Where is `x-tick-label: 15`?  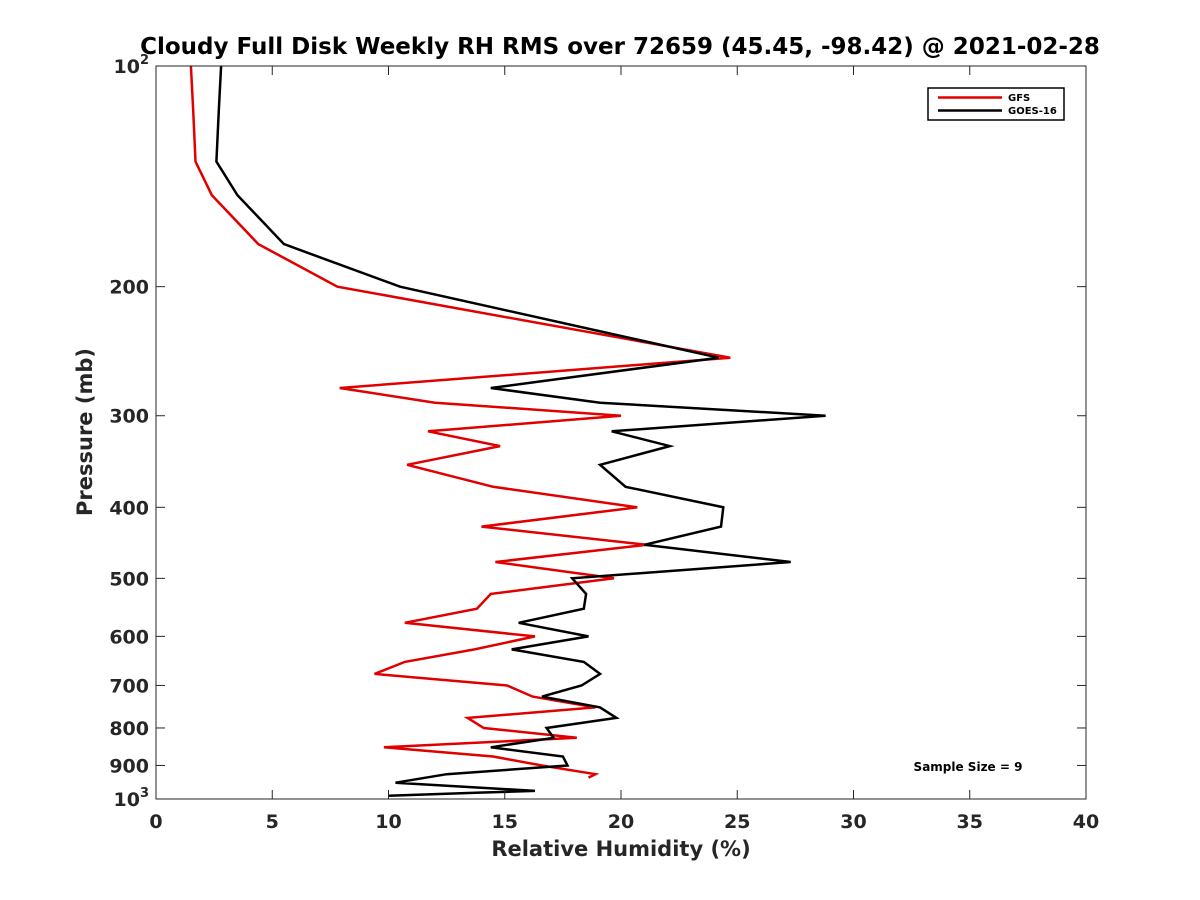 x-tick-label: 15 is located at coordinates (505, 822).